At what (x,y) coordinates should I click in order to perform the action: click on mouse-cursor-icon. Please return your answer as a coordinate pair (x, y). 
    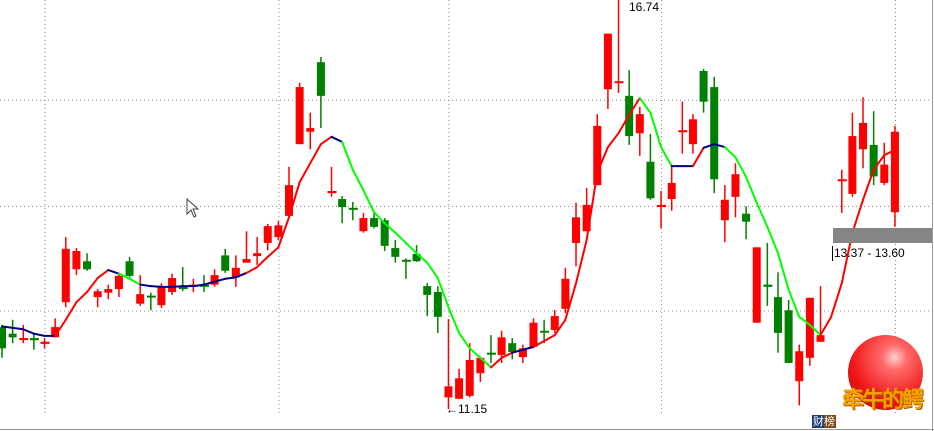
    Looking at the image, I should click on (193, 208).